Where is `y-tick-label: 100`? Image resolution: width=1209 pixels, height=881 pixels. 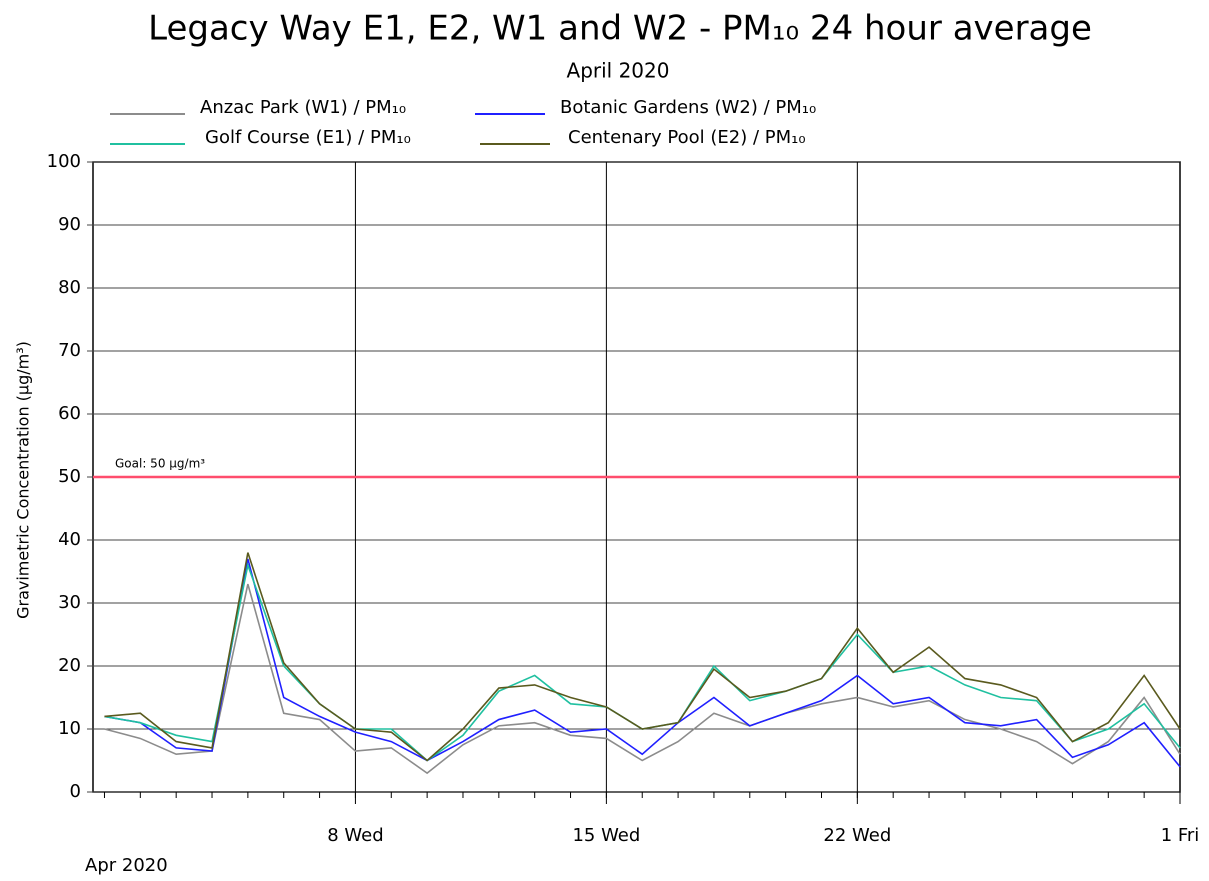
y-tick-label: 100 is located at coordinates (64, 161).